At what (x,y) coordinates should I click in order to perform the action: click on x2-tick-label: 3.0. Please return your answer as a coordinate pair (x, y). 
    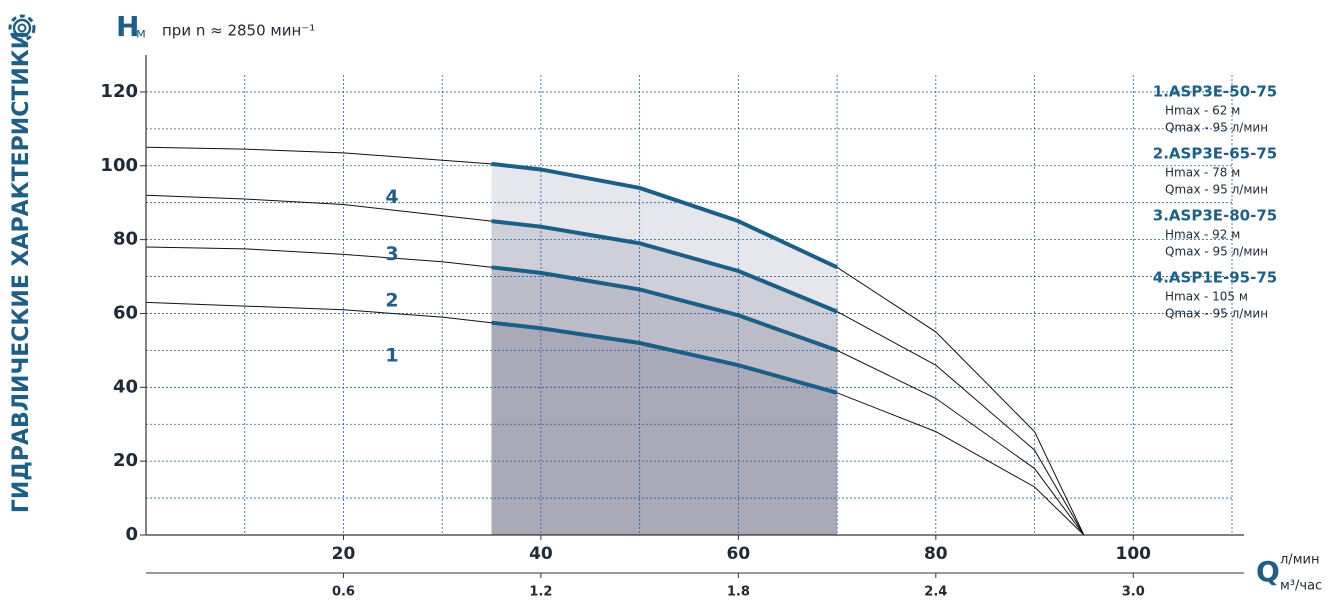
    Looking at the image, I should click on (1133, 592).